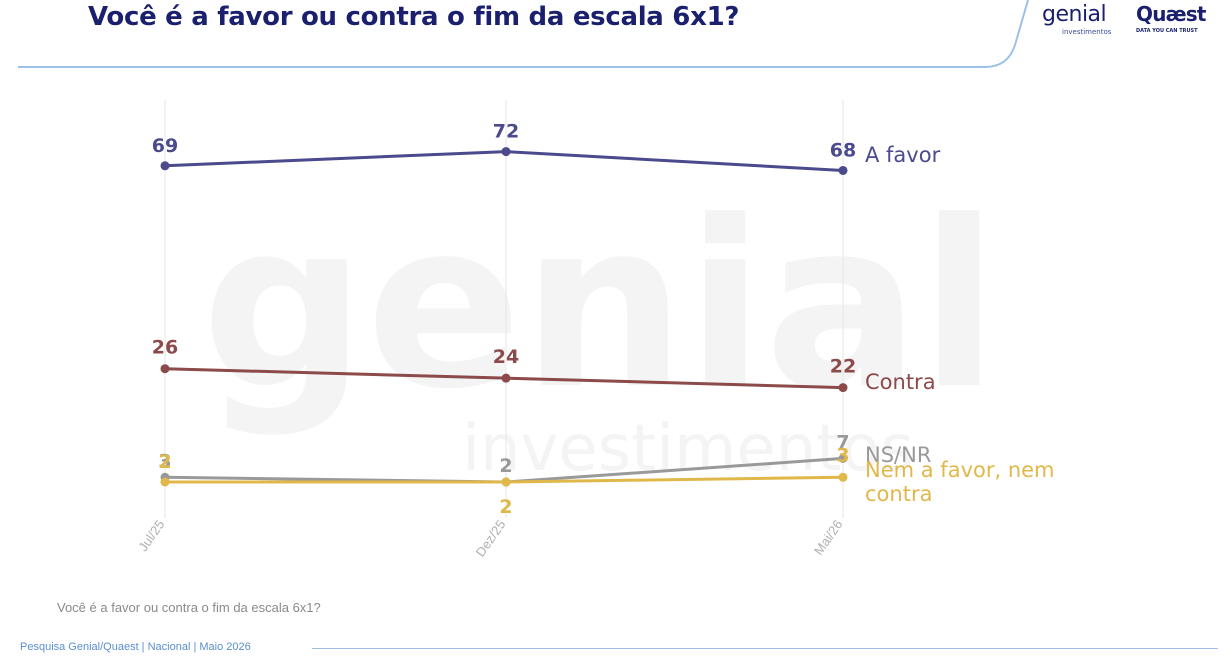  Describe the element at coordinates (546, 148) in the screenshot. I see `series-0: 69 72 68 A favor` at that location.